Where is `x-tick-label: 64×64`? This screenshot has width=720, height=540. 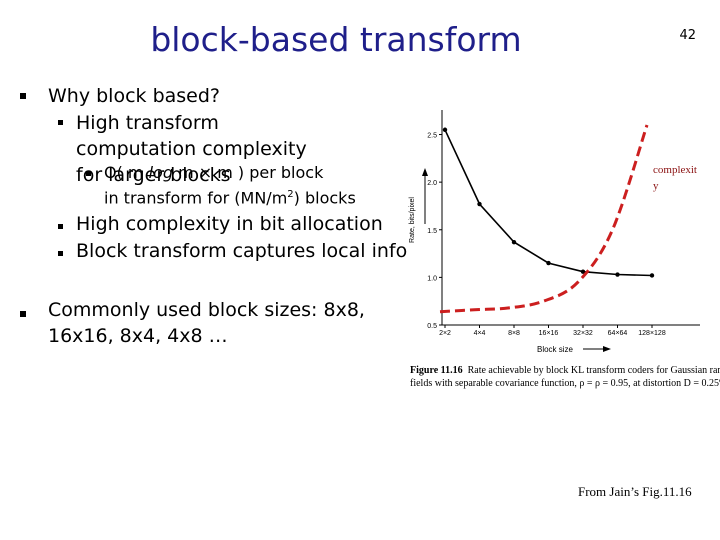 x-tick-label: 64×64 is located at coordinates (618, 333).